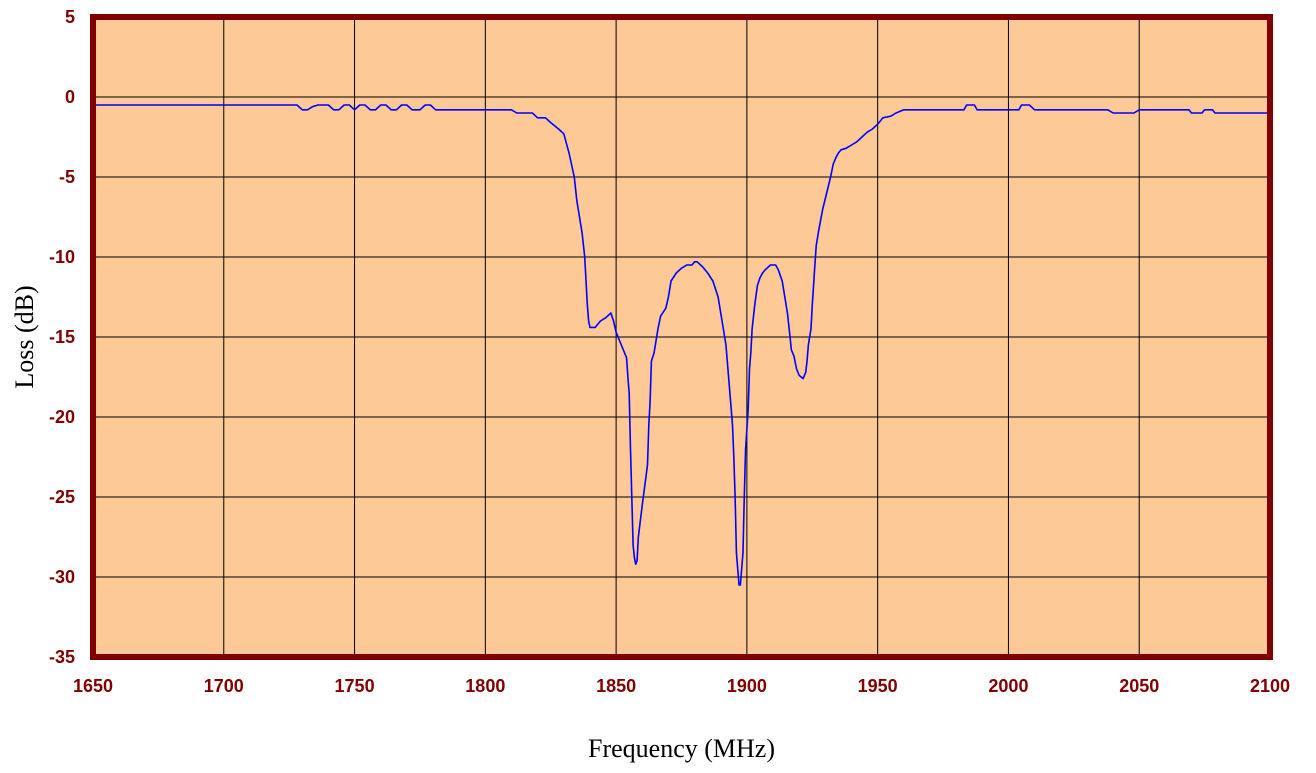 This screenshot has height=773, width=1316. What do you see at coordinates (747, 686) in the screenshot?
I see `x-tick-label-1900: 1900` at bounding box center [747, 686].